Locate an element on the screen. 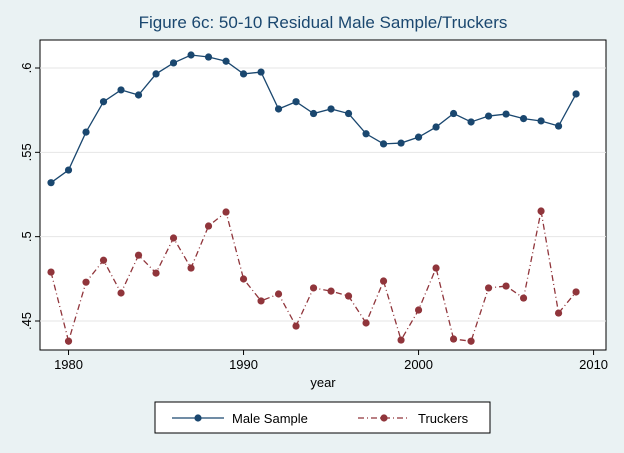 This screenshot has height=453, width=624. x-tick-label: 2000 is located at coordinates (418, 364).